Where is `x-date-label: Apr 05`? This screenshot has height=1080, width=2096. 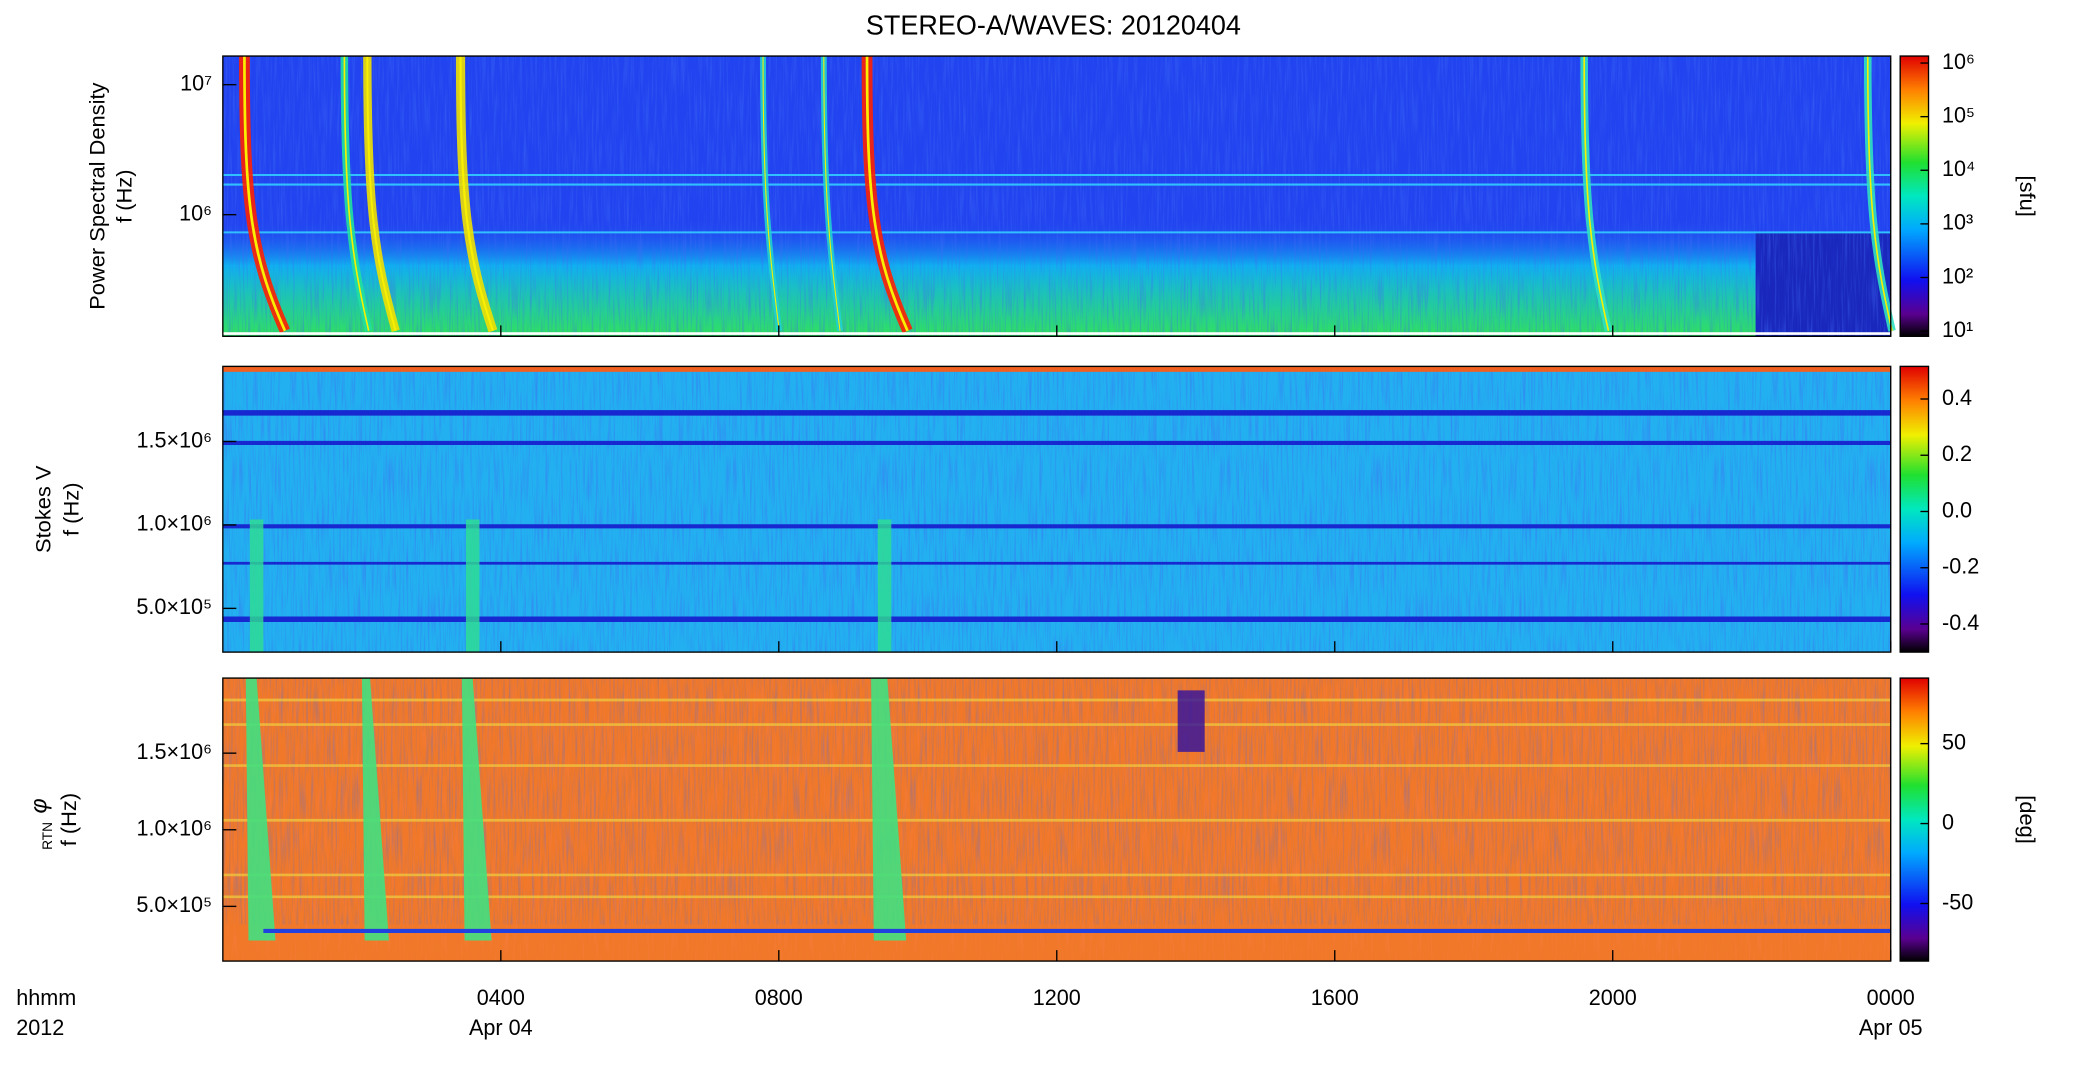
x-date-label: Apr 05 is located at coordinates (1891, 1027).